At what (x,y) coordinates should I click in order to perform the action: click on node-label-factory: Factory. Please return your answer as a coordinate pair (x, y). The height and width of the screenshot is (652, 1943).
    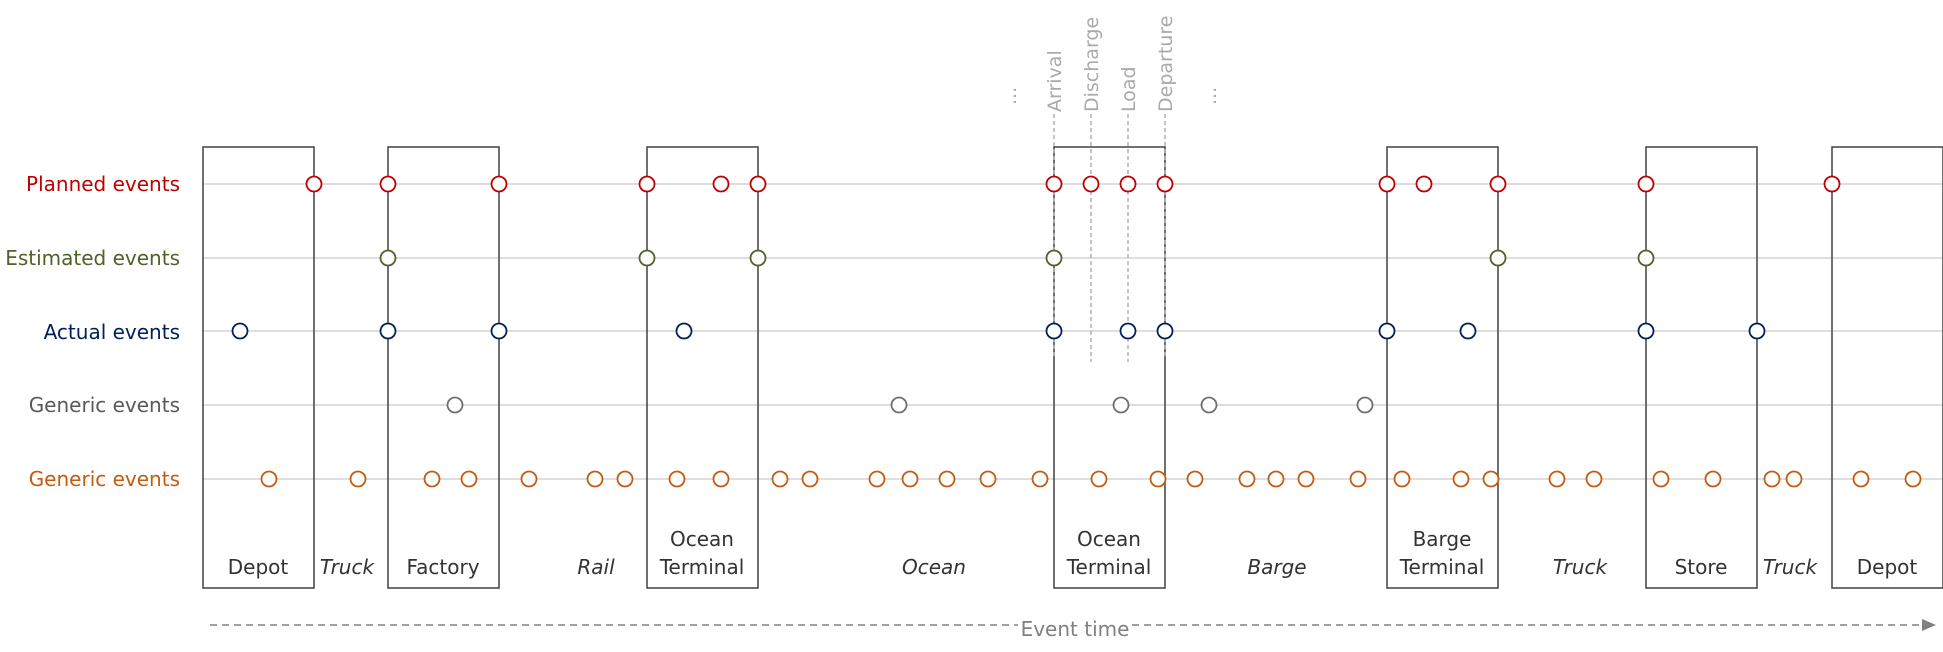
    Looking at the image, I should click on (442, 567).